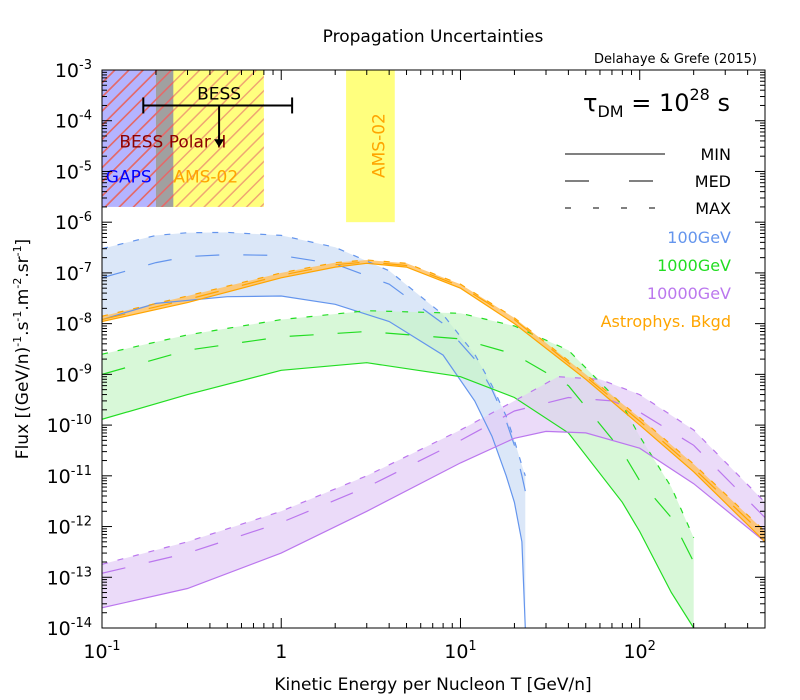 The height and width of the screenshot is (700, 800). What do you see at coordinates (675, 59) in the screenshot?
I see `citation-label: Delahaye & Grefe (2015)` at bounding box center [675, 59].